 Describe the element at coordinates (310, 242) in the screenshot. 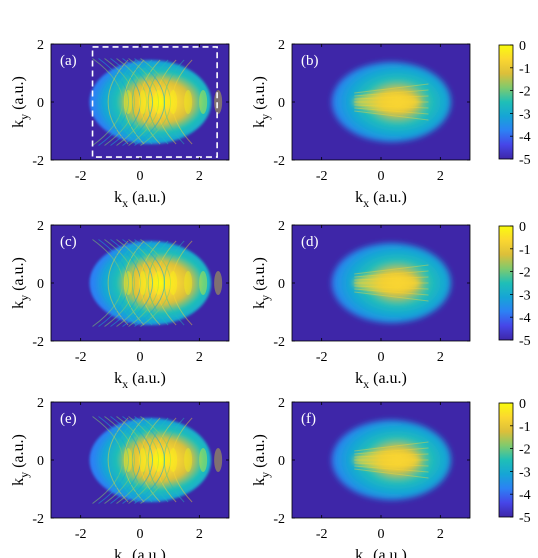

I see `panel-label: (d)` at that location.